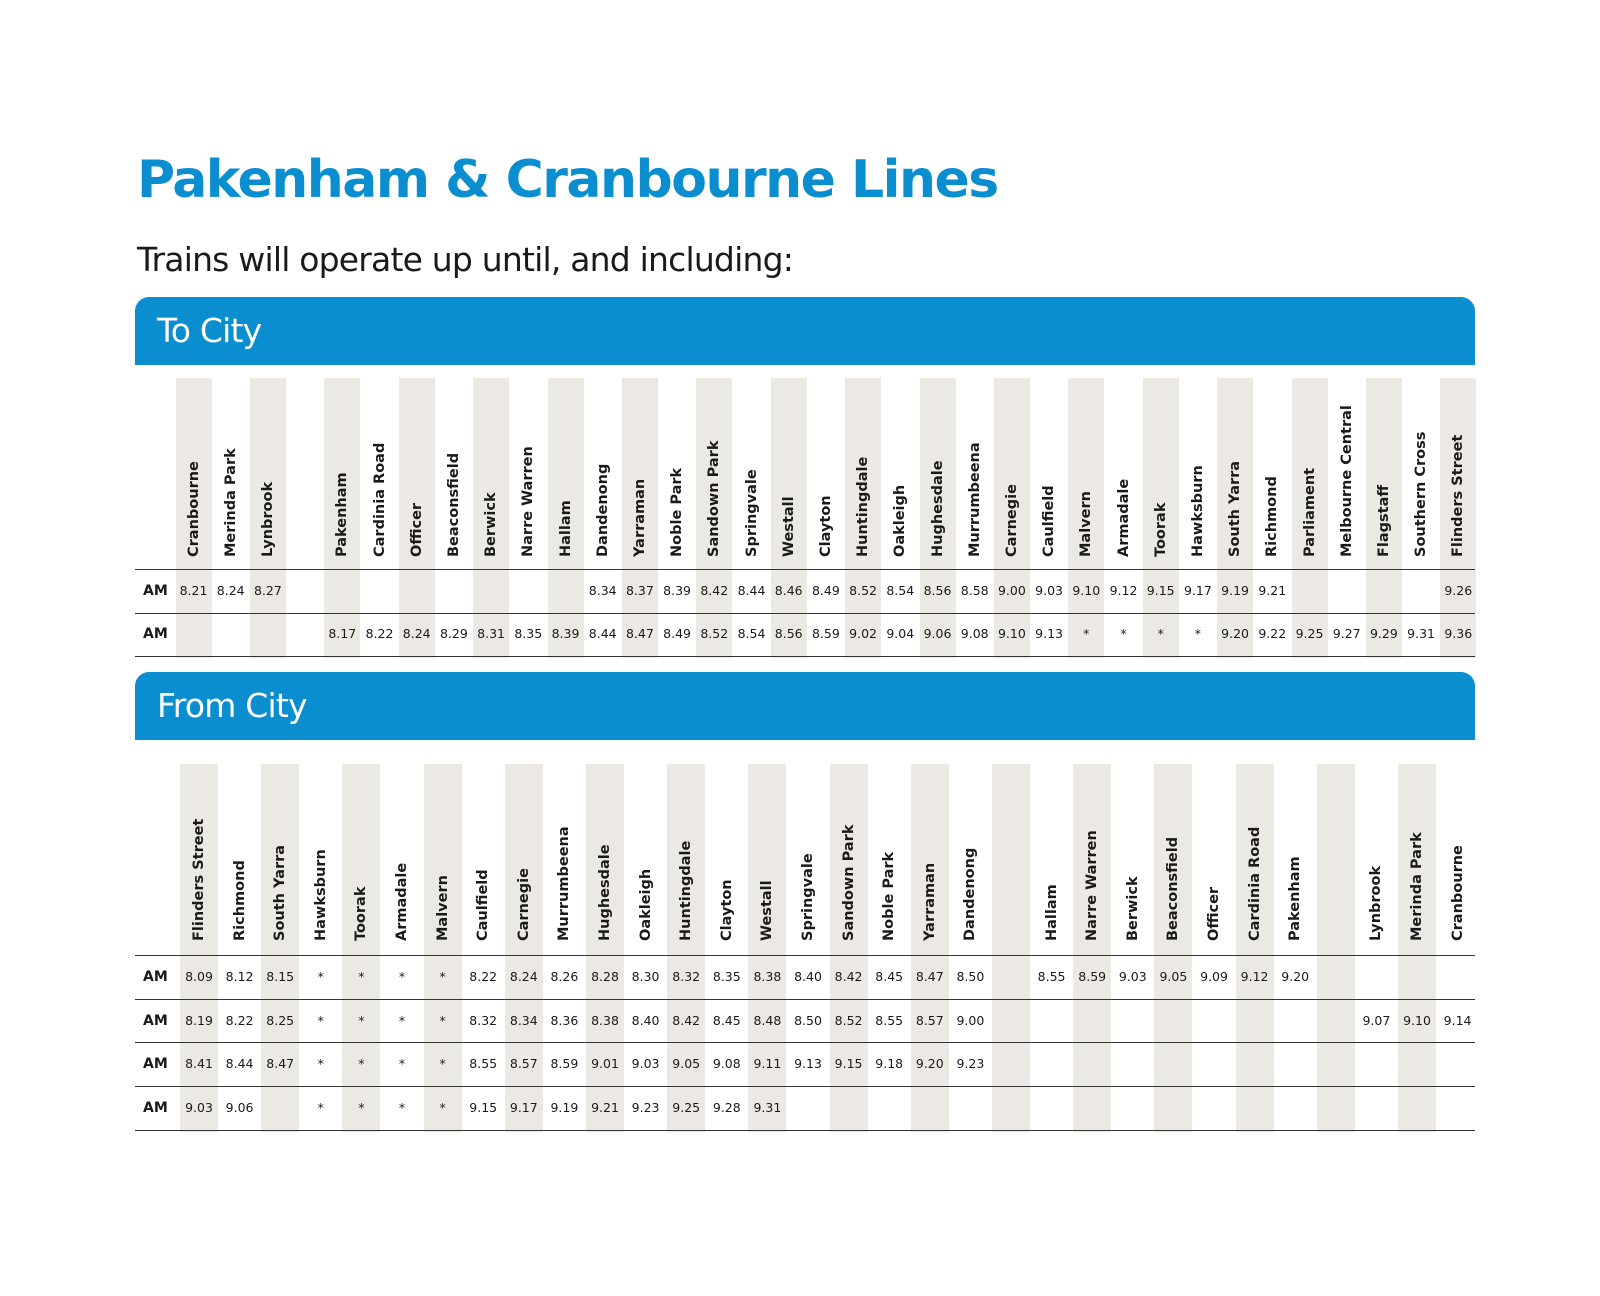  Describe the element at coordinates (929, 1064) in the screenshot. I see `from_city-time-cell: 9.20` at that location.